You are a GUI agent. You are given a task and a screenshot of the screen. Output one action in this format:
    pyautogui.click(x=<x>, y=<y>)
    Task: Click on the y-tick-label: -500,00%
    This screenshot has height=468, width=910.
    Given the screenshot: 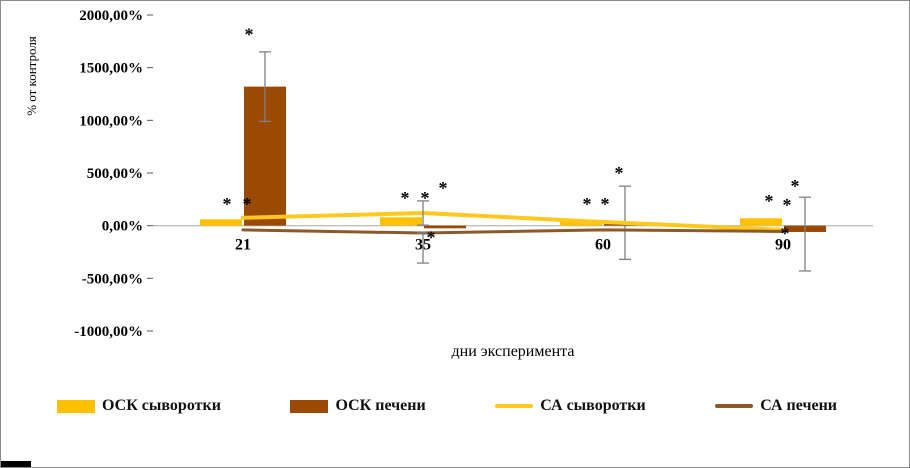 What is the action you would take?
    pyautogui.click(x=112, y=279)
    